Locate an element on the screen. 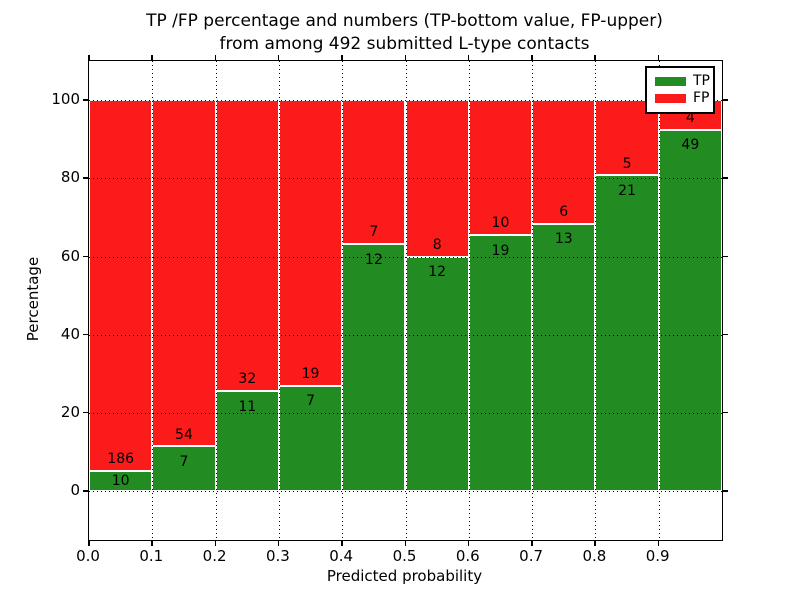  bar-label-fp: 19 is located at coordinates (310, 374).